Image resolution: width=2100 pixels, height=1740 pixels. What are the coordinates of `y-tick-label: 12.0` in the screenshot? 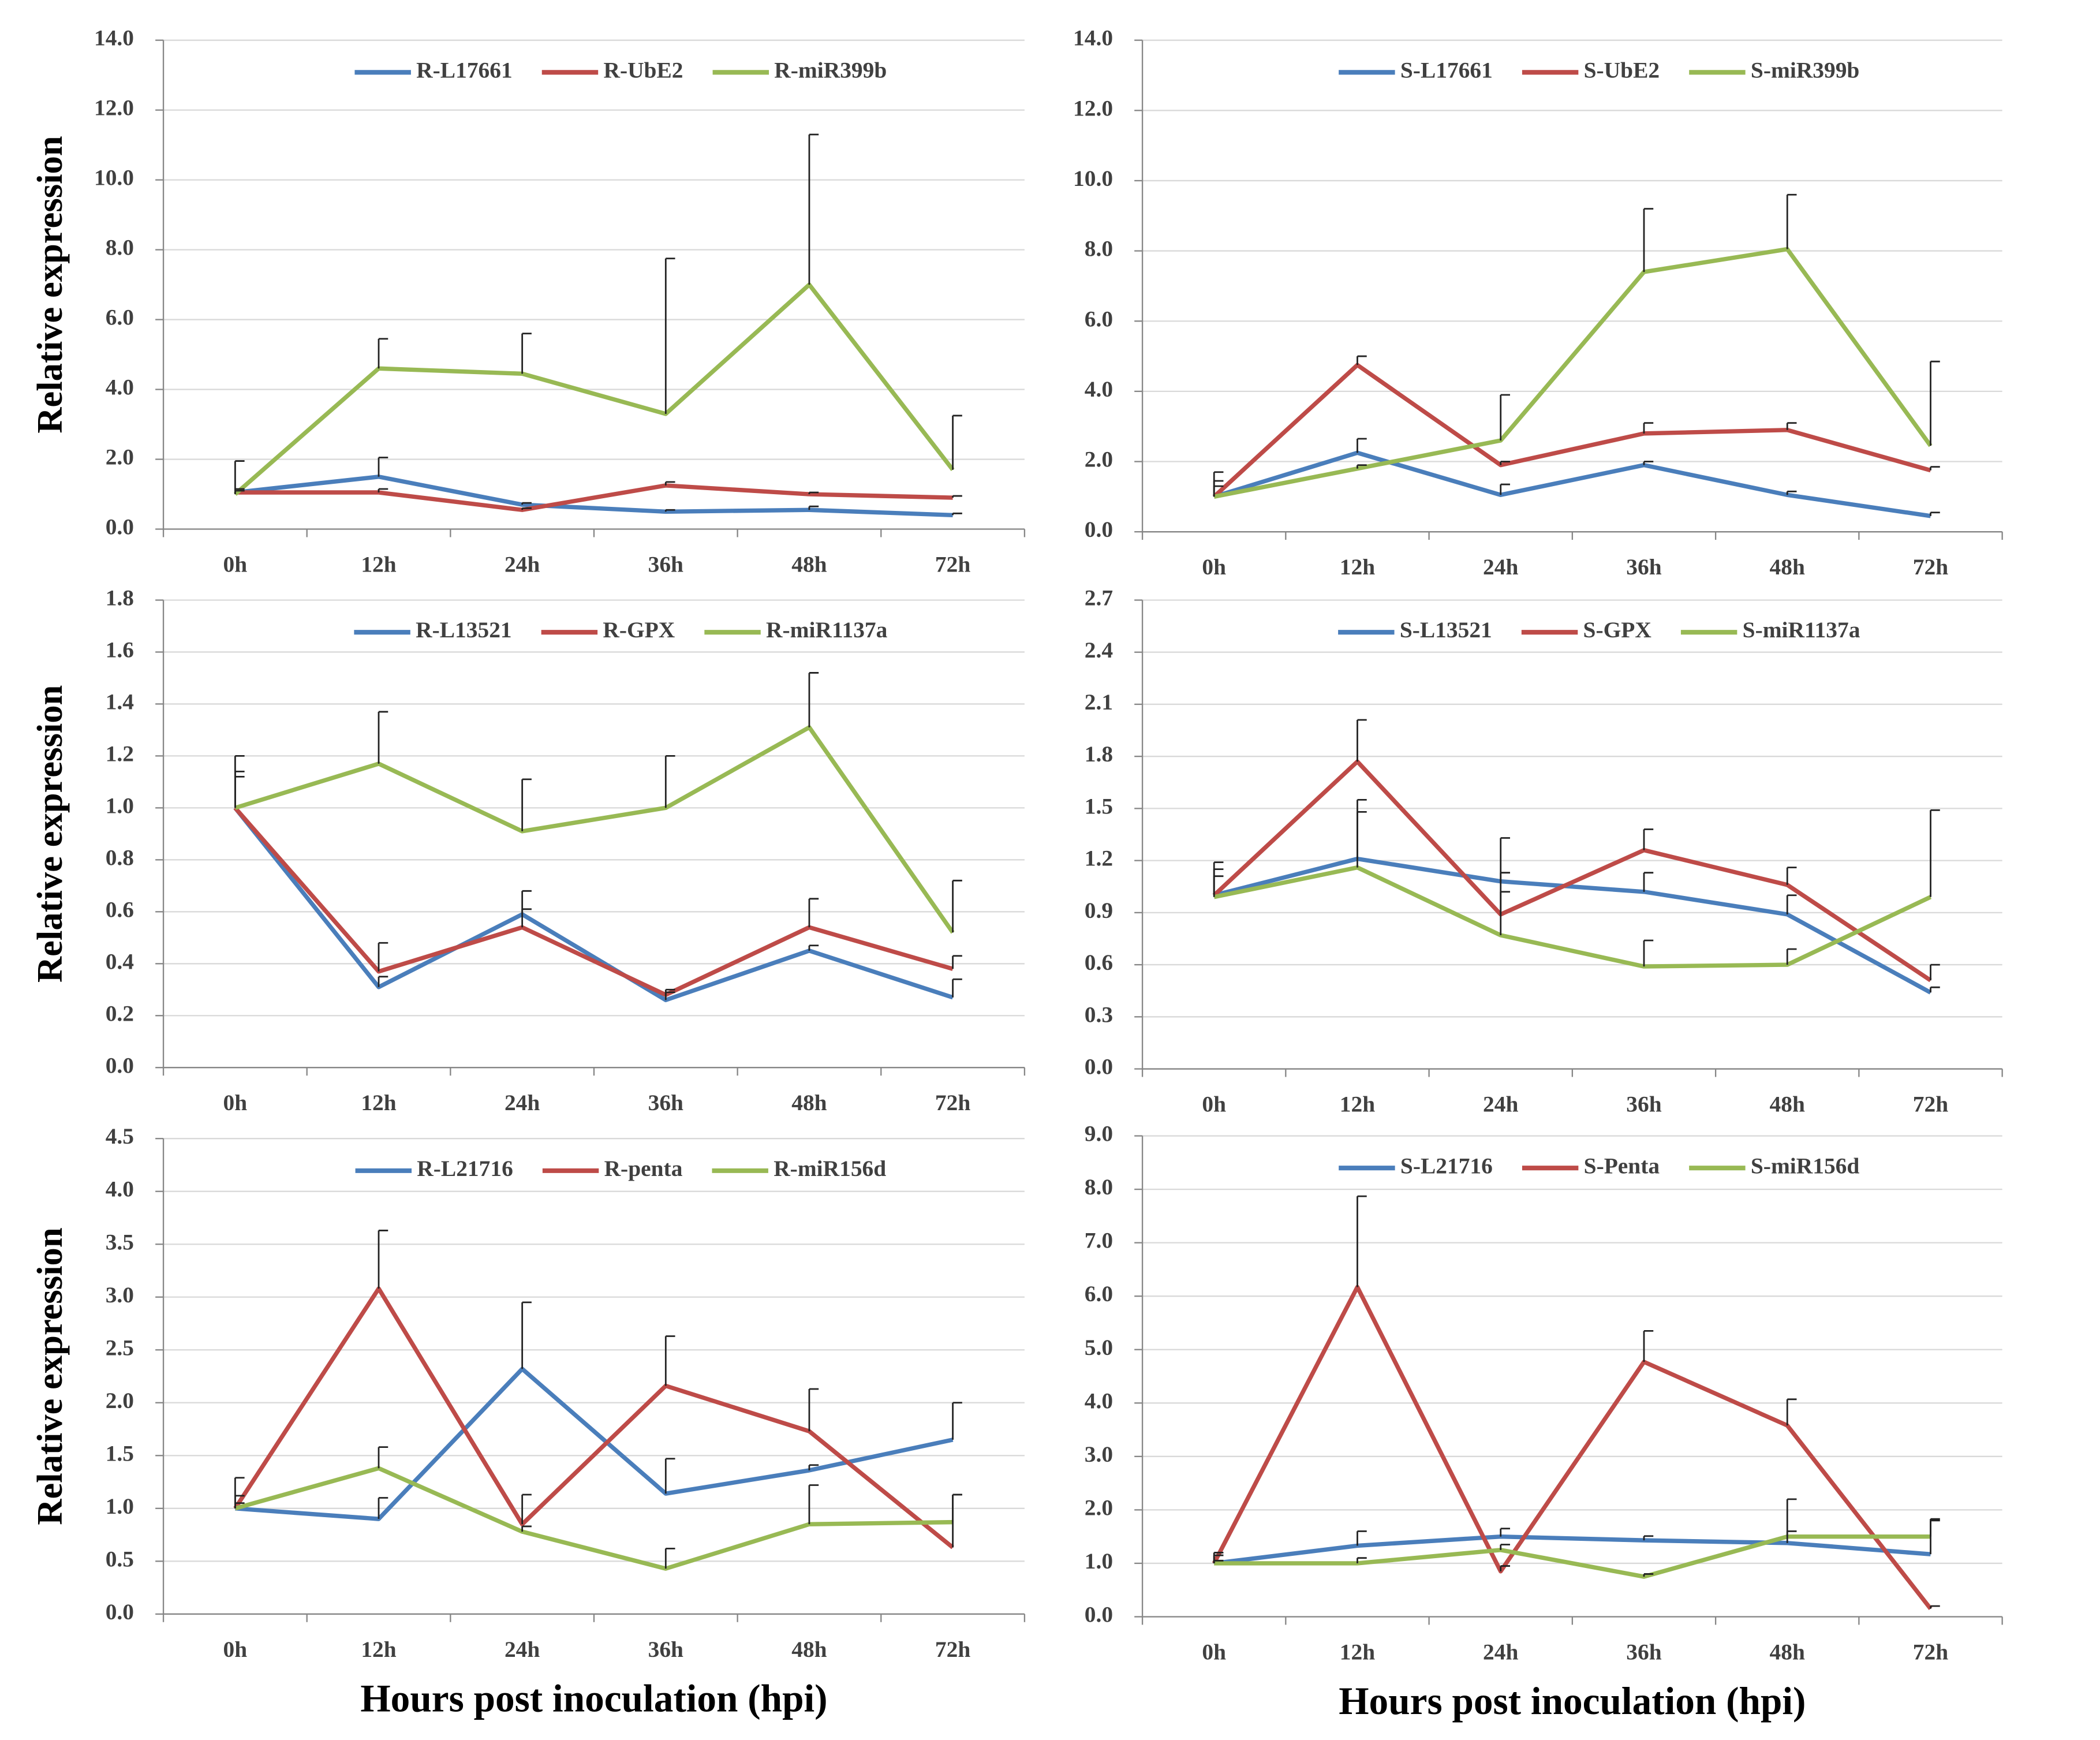 It's located at (114, 108).